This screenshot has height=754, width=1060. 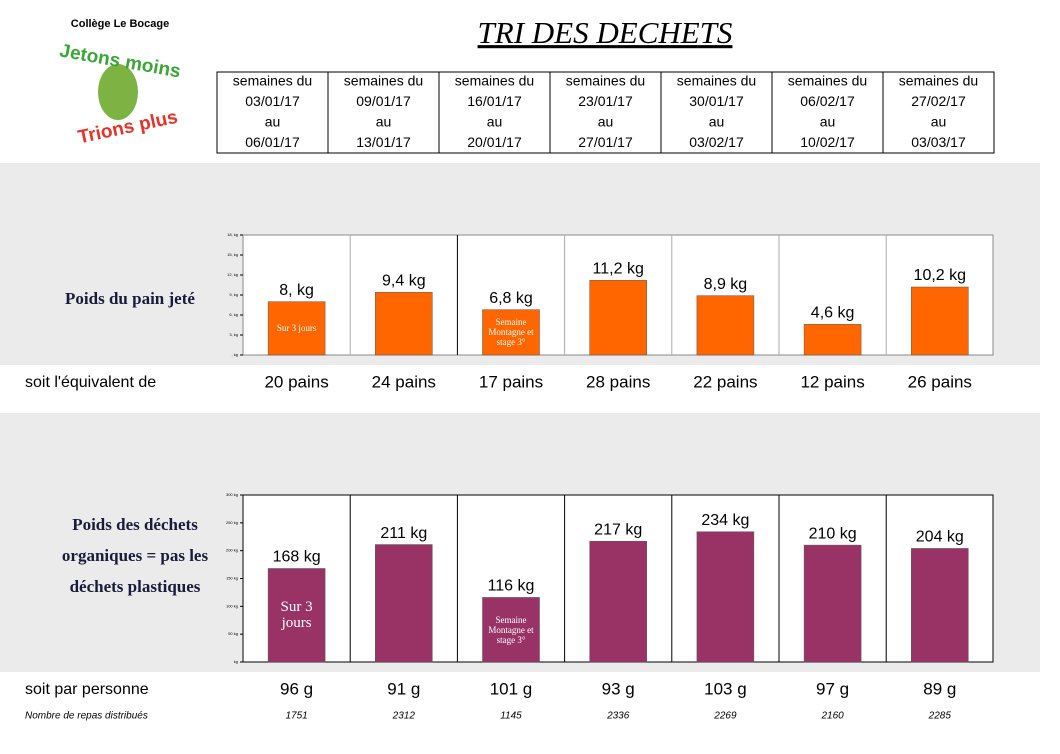 What do you see at coordinates (272, 142) in the screenshot?
I see `week-text: 06/01/17` at bounding box center [272, 142].